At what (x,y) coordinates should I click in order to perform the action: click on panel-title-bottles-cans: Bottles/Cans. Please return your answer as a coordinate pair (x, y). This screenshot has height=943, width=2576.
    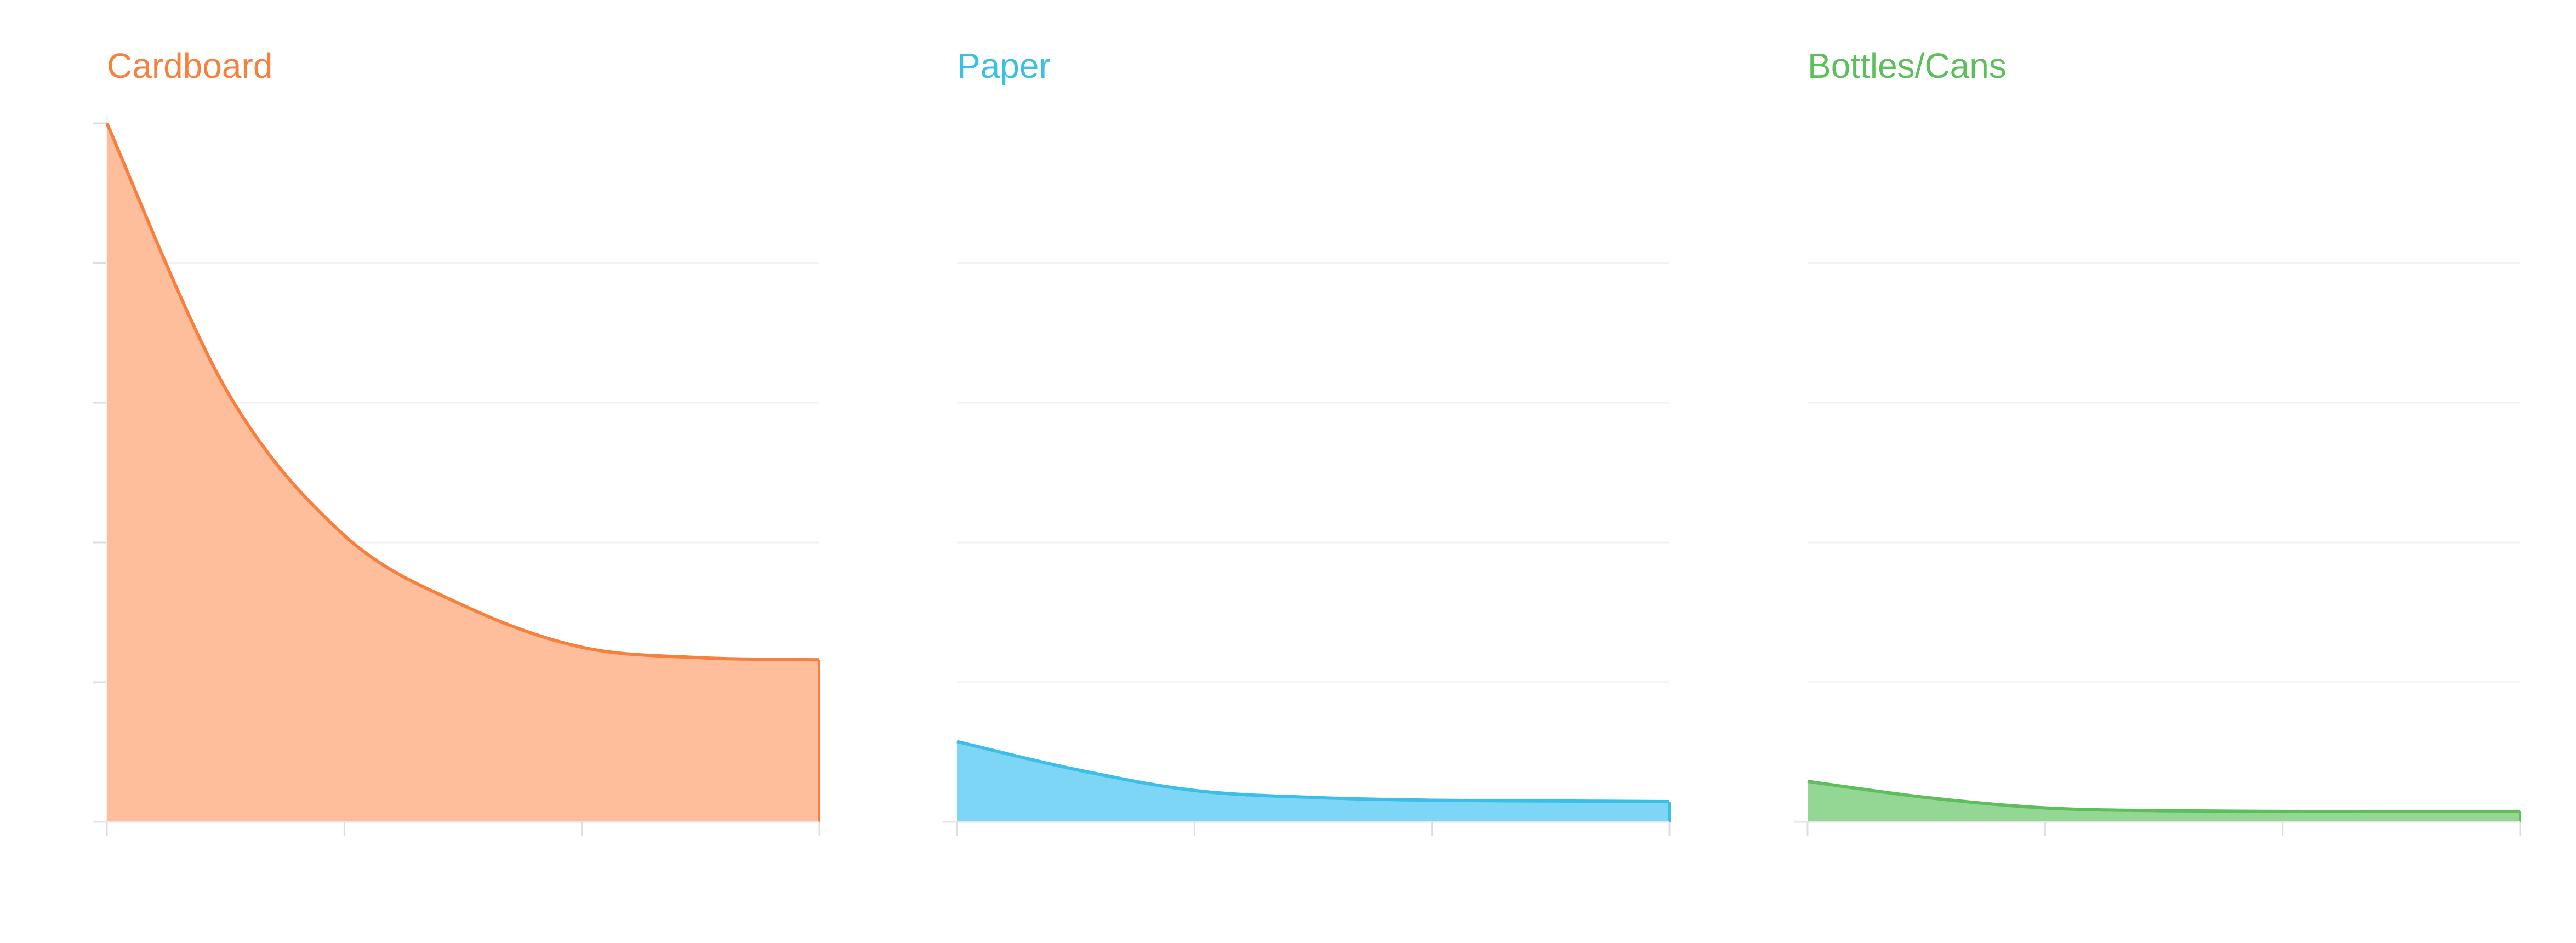
    Looking at the image, I should click on (1907, 65).